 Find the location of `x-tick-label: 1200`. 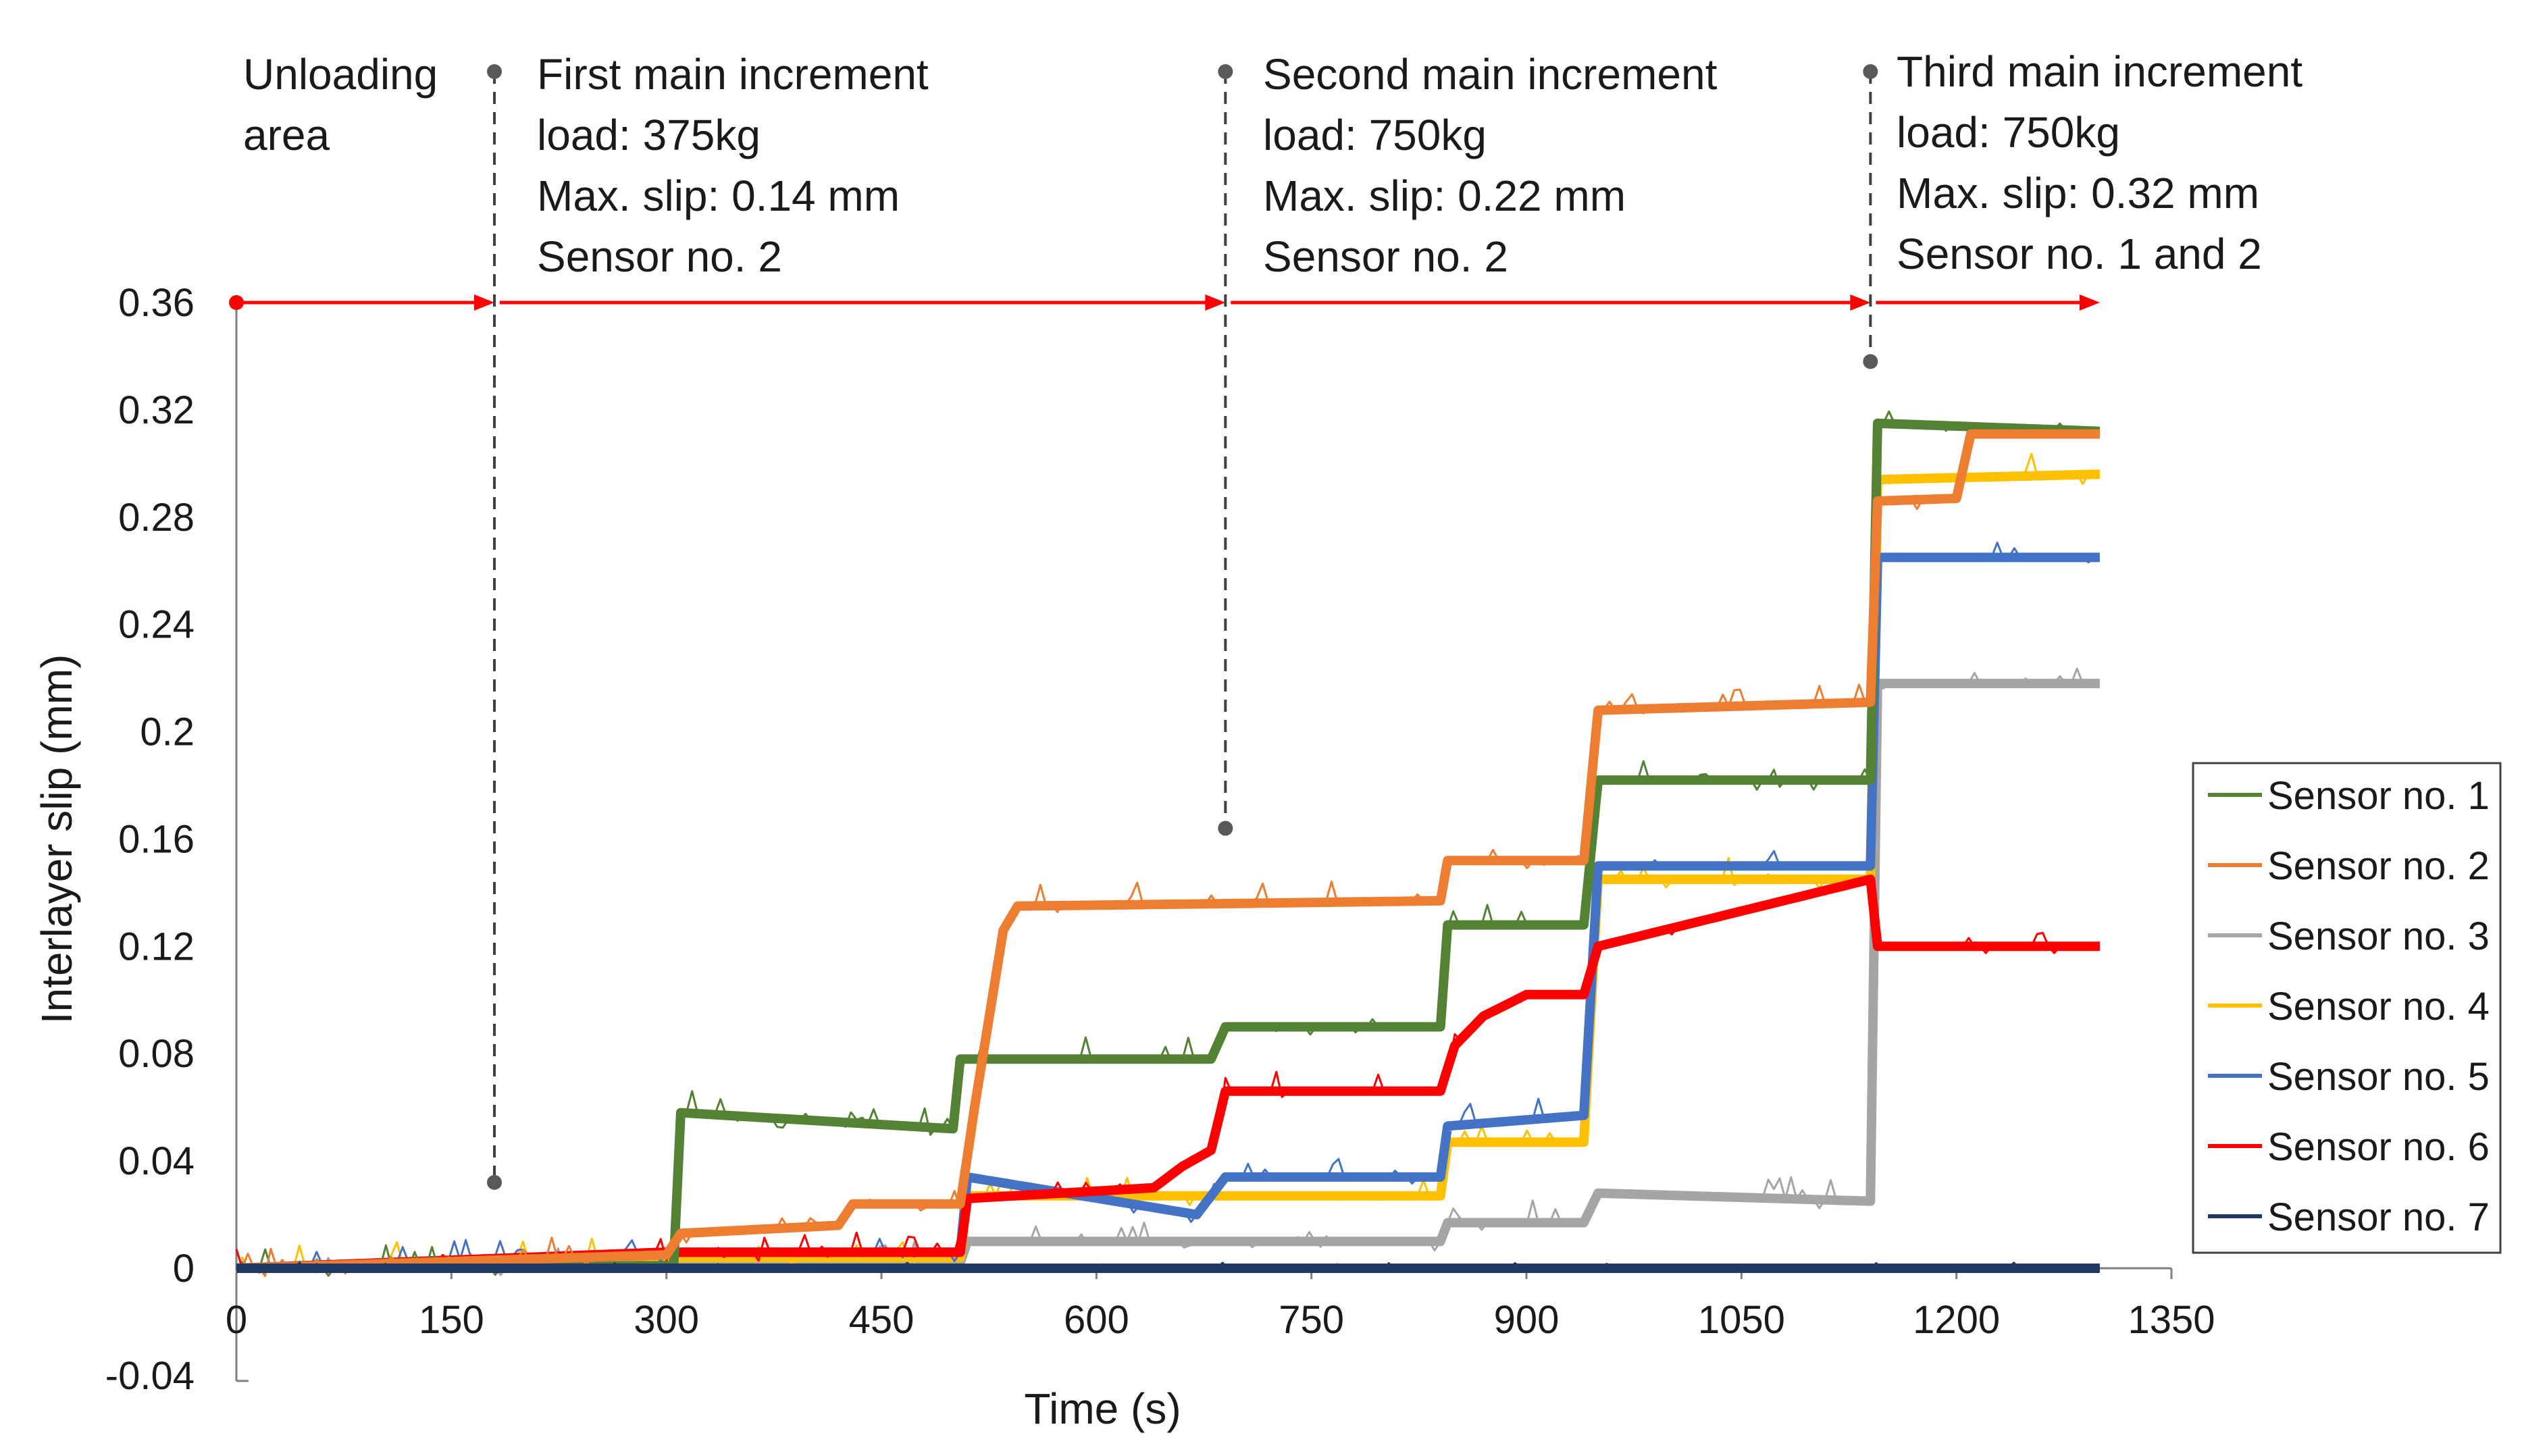

x-tick-label: 1200 is located at coordinates (1956, 1320).